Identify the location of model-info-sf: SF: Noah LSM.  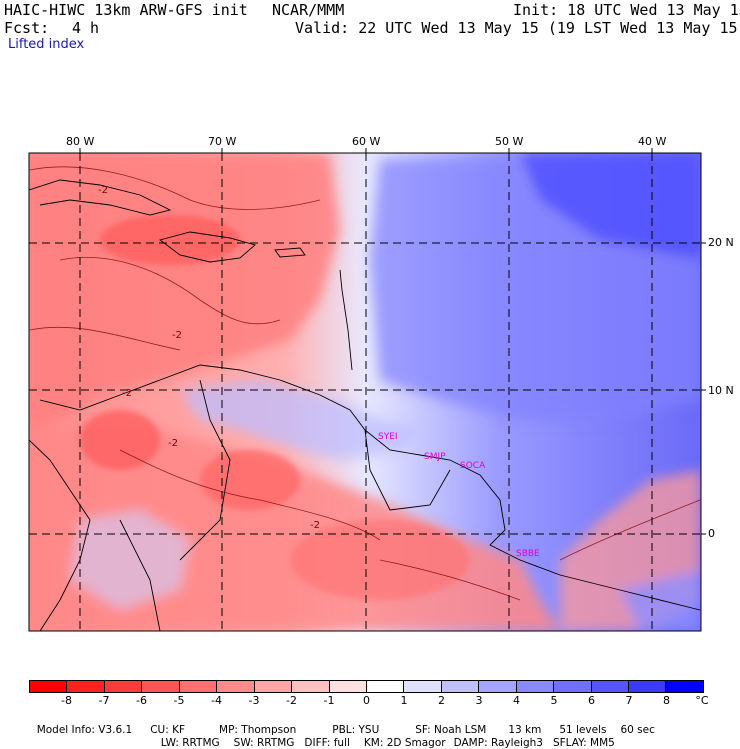
(451, 730).